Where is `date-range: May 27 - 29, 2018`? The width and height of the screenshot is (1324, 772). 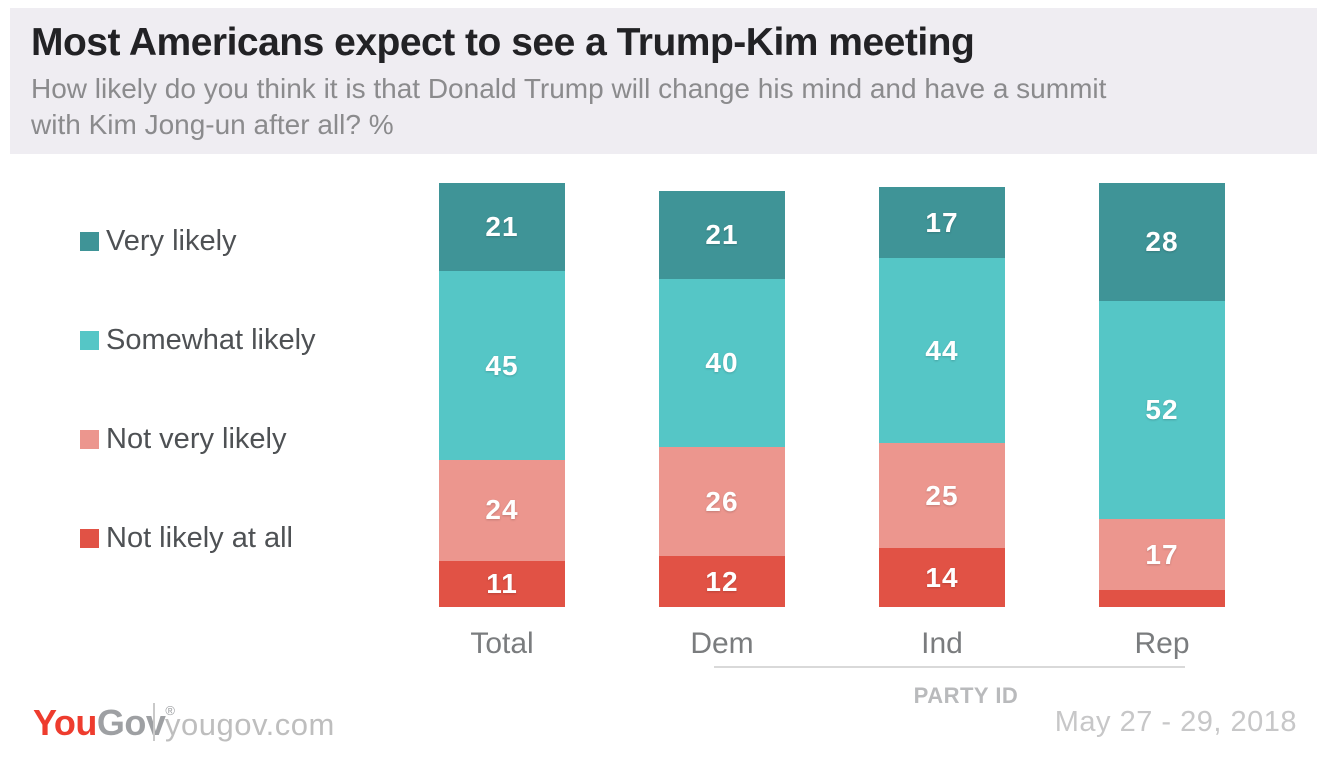
date-range: May 27 - 29, 2018 is located at coordinates (1175, 722).